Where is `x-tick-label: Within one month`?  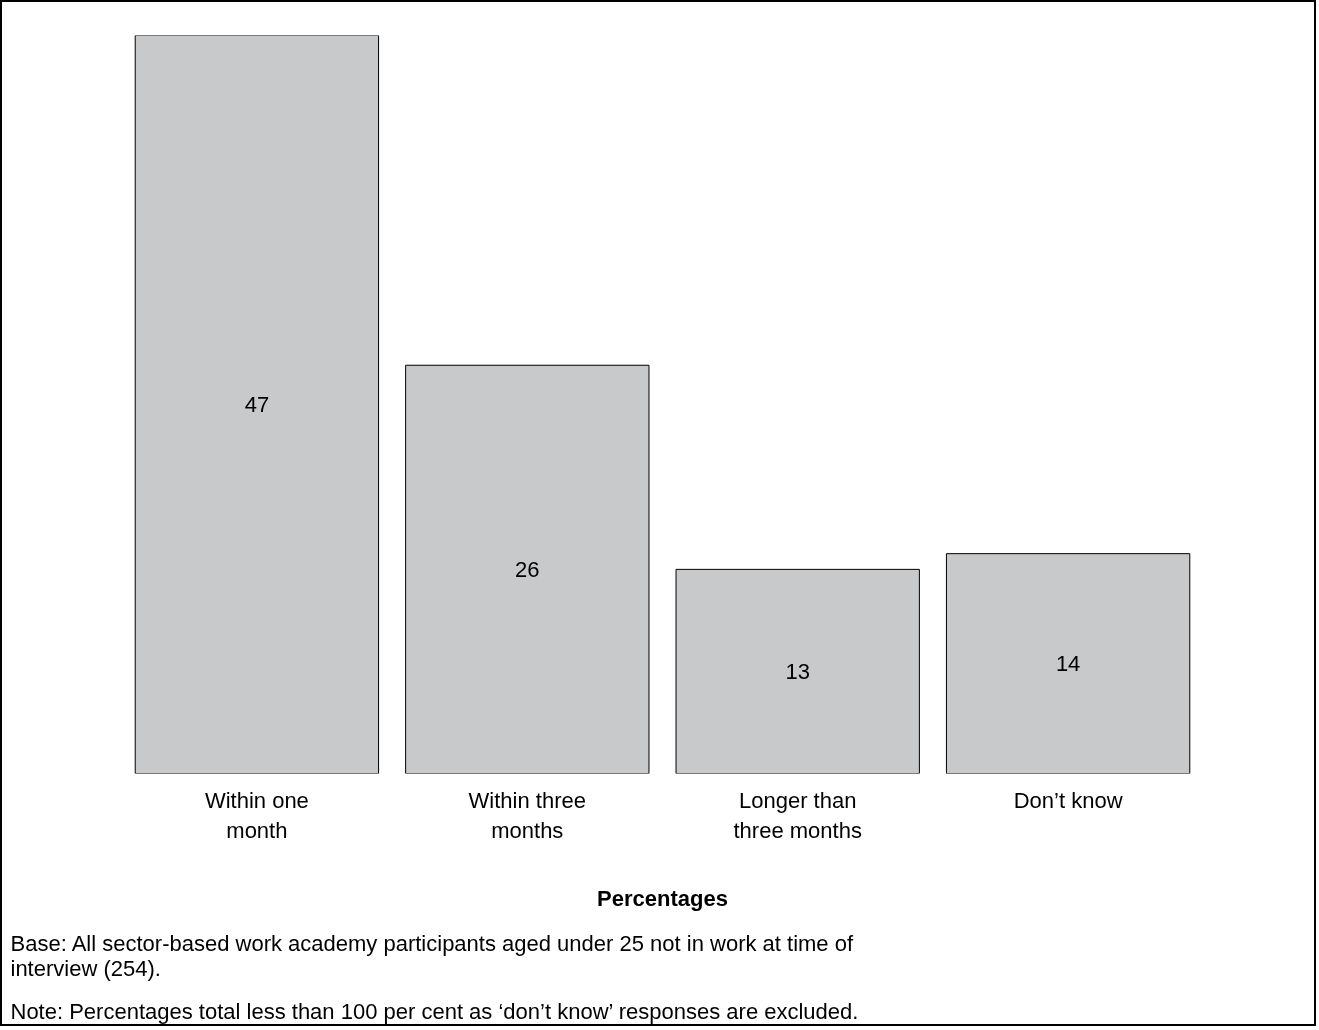 x-tick-label: Within one month is located at coordinates (256, 815).